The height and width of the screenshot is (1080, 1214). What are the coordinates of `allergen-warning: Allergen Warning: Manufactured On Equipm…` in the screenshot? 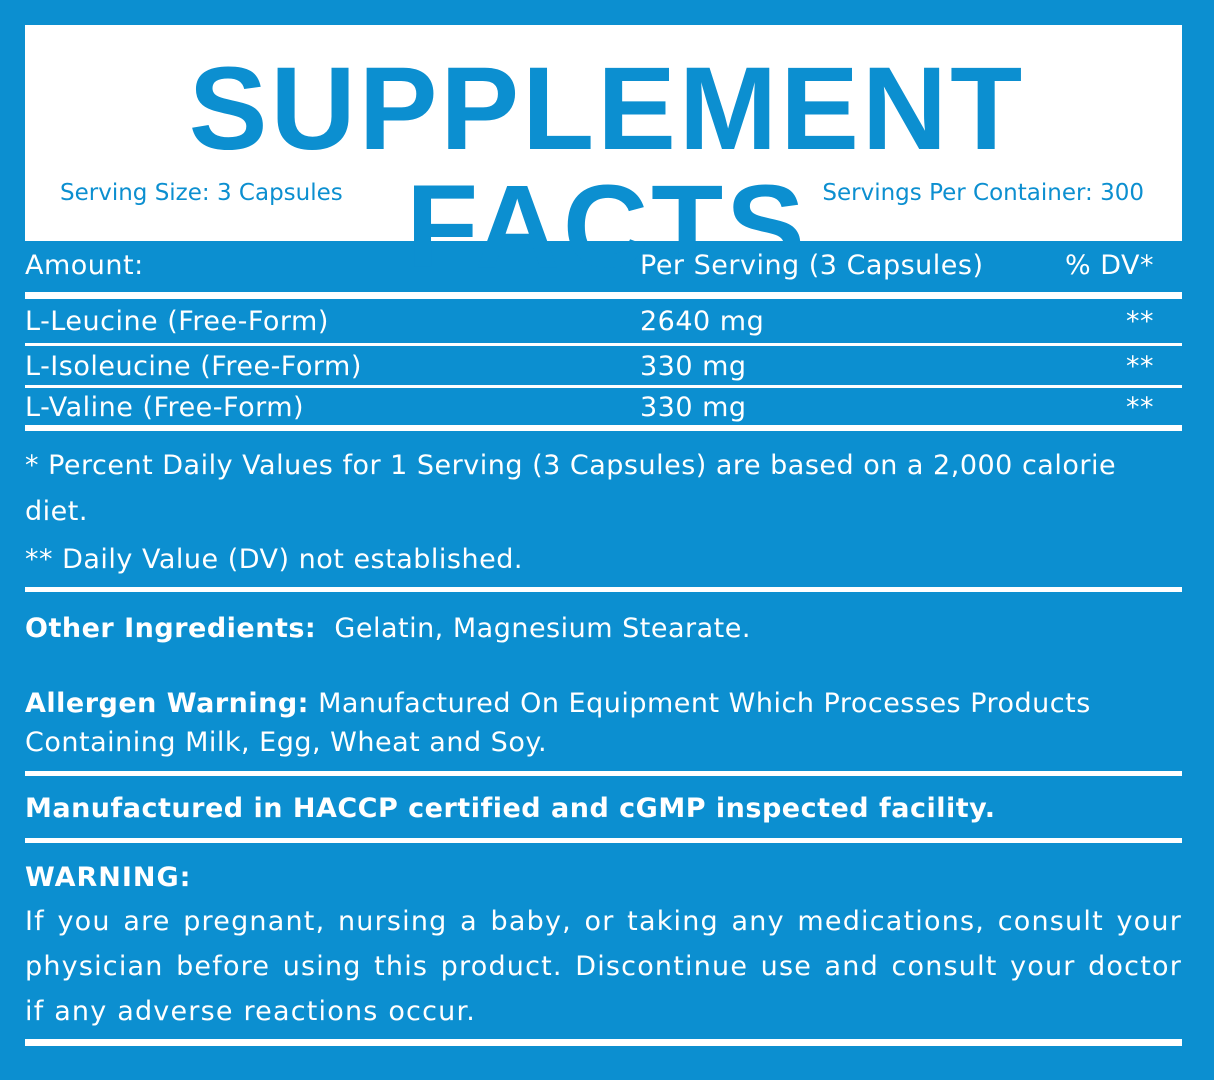 It's located at (600, 723).